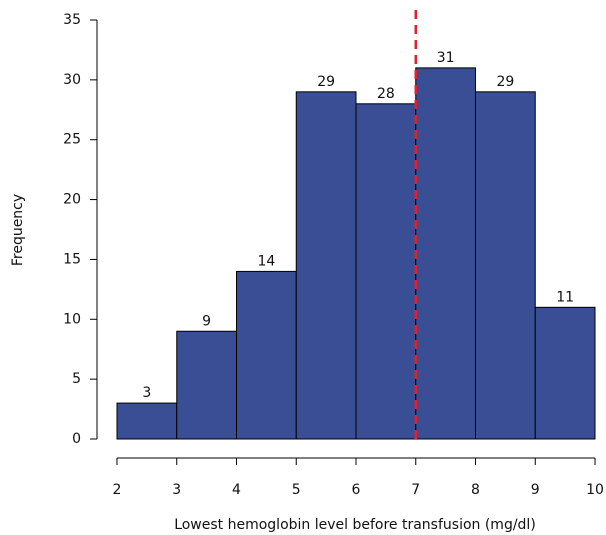 The height and width of the screenshot is (535, 606). Describe the element at coordinates (18, 230) in the screenshot. I see `y-axis-label: Frequency` at that location.